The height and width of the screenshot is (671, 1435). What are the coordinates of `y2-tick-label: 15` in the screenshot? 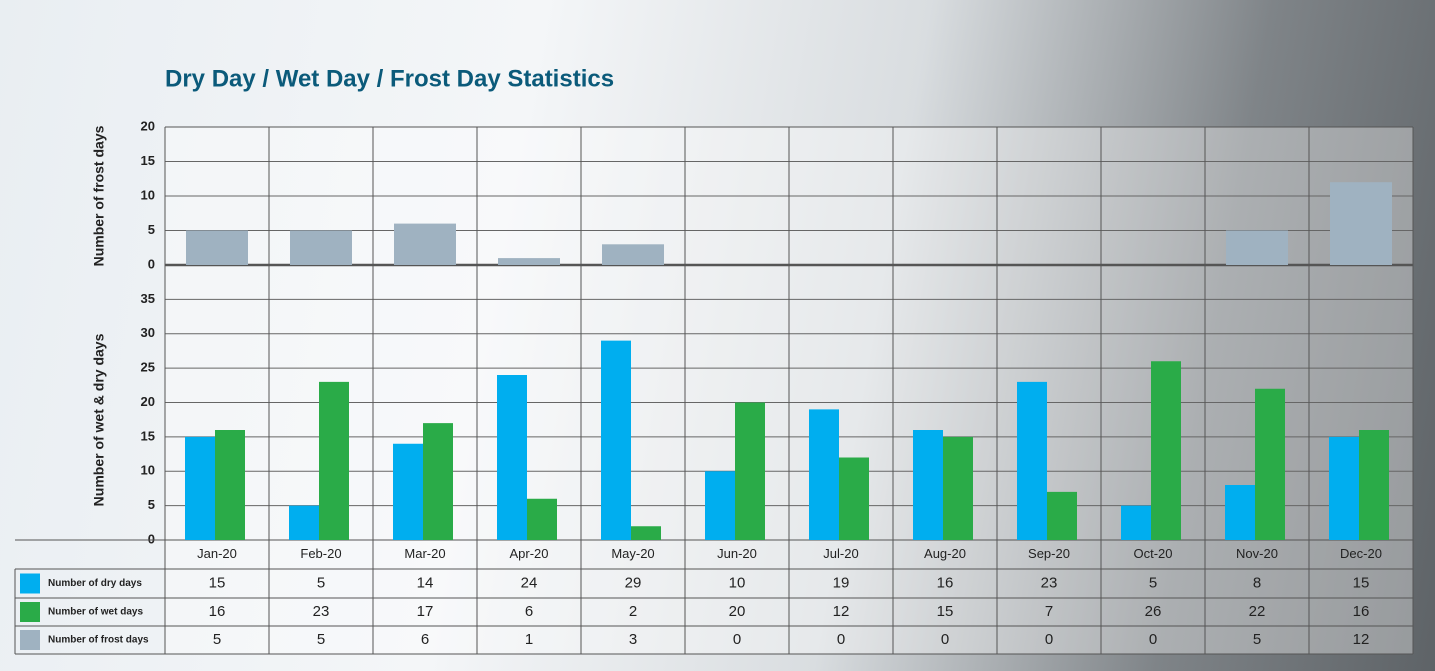 It's located at (148, 160).